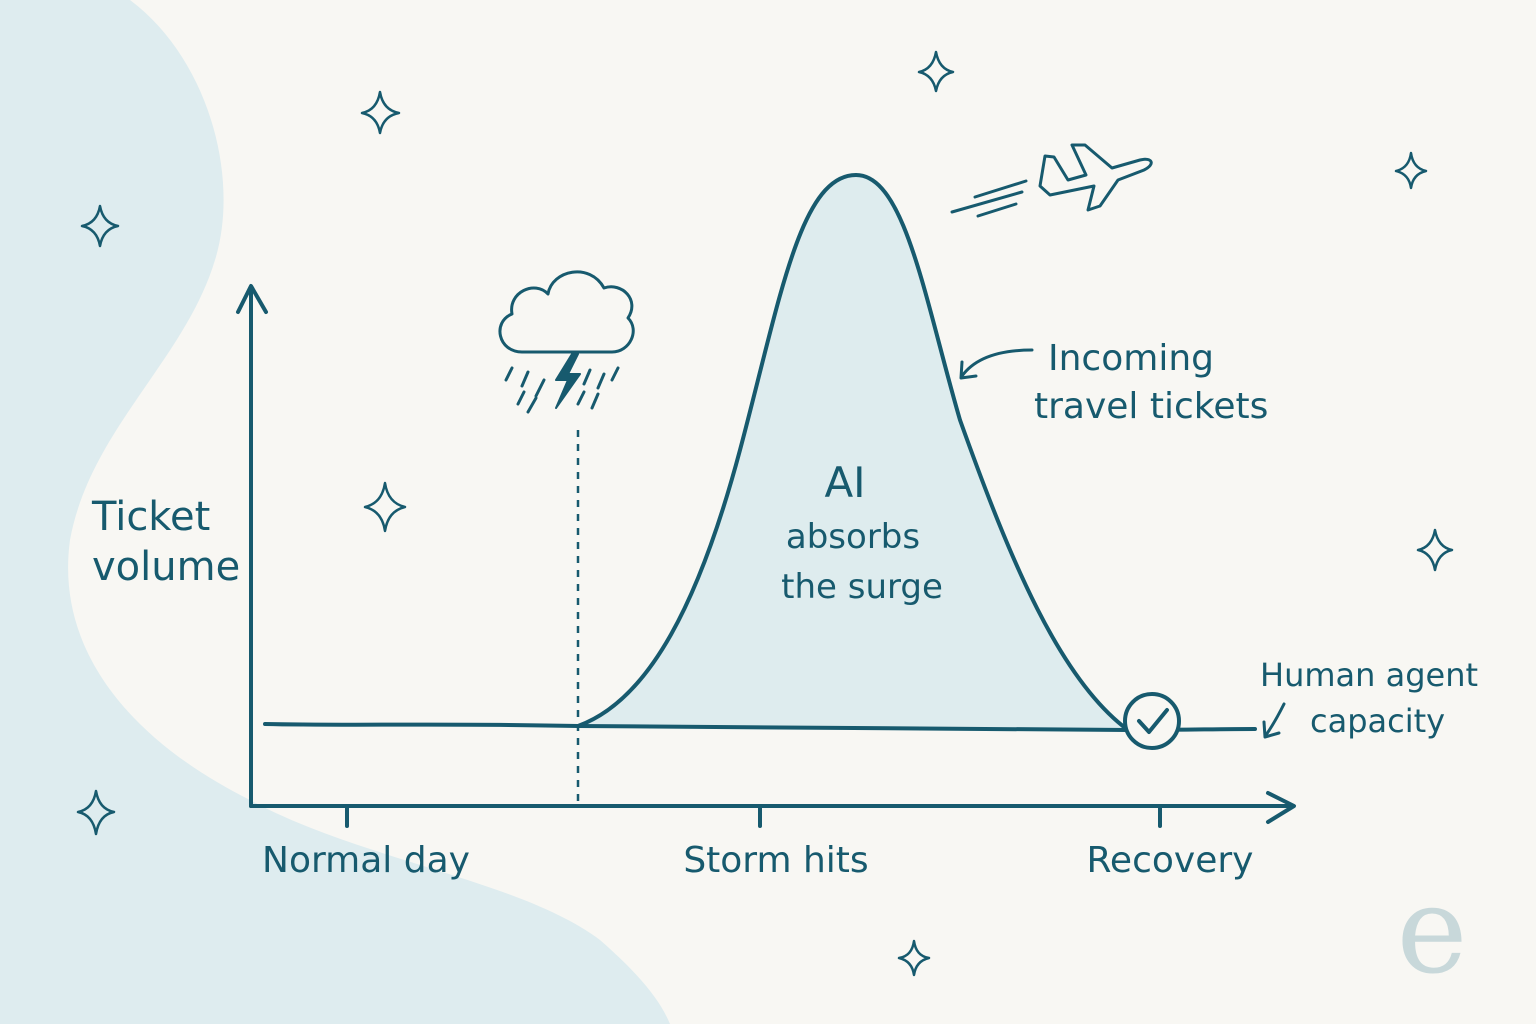  Describe the element at coordinates (844, 482) in the screenshot. I see `surge-label-line1: AI` at that location.